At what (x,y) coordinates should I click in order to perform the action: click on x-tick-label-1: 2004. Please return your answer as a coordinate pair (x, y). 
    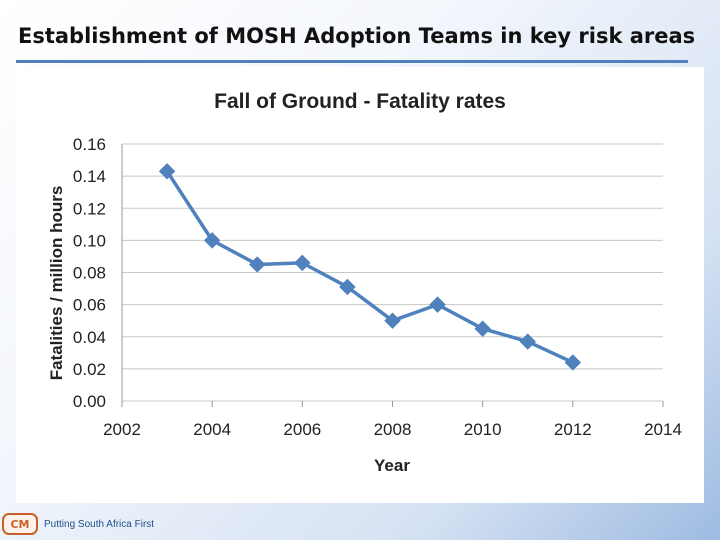
    Looking at the image, I should click on (212, 429).